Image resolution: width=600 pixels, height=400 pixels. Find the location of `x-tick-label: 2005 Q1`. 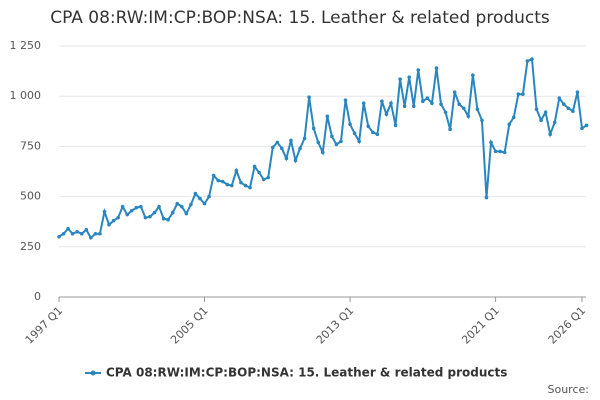

x-tick-label: 2005 Q1 is located at coordinates (189, 325).